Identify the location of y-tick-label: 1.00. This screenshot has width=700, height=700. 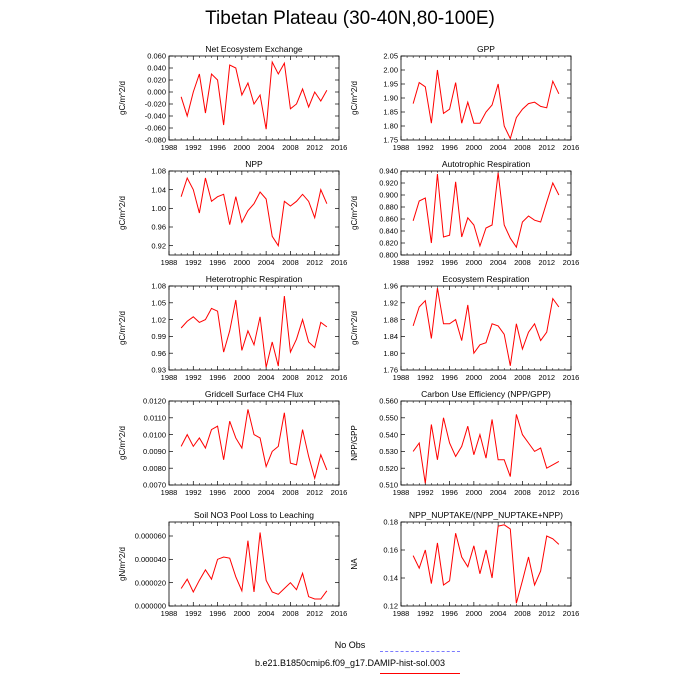
(158, 208).